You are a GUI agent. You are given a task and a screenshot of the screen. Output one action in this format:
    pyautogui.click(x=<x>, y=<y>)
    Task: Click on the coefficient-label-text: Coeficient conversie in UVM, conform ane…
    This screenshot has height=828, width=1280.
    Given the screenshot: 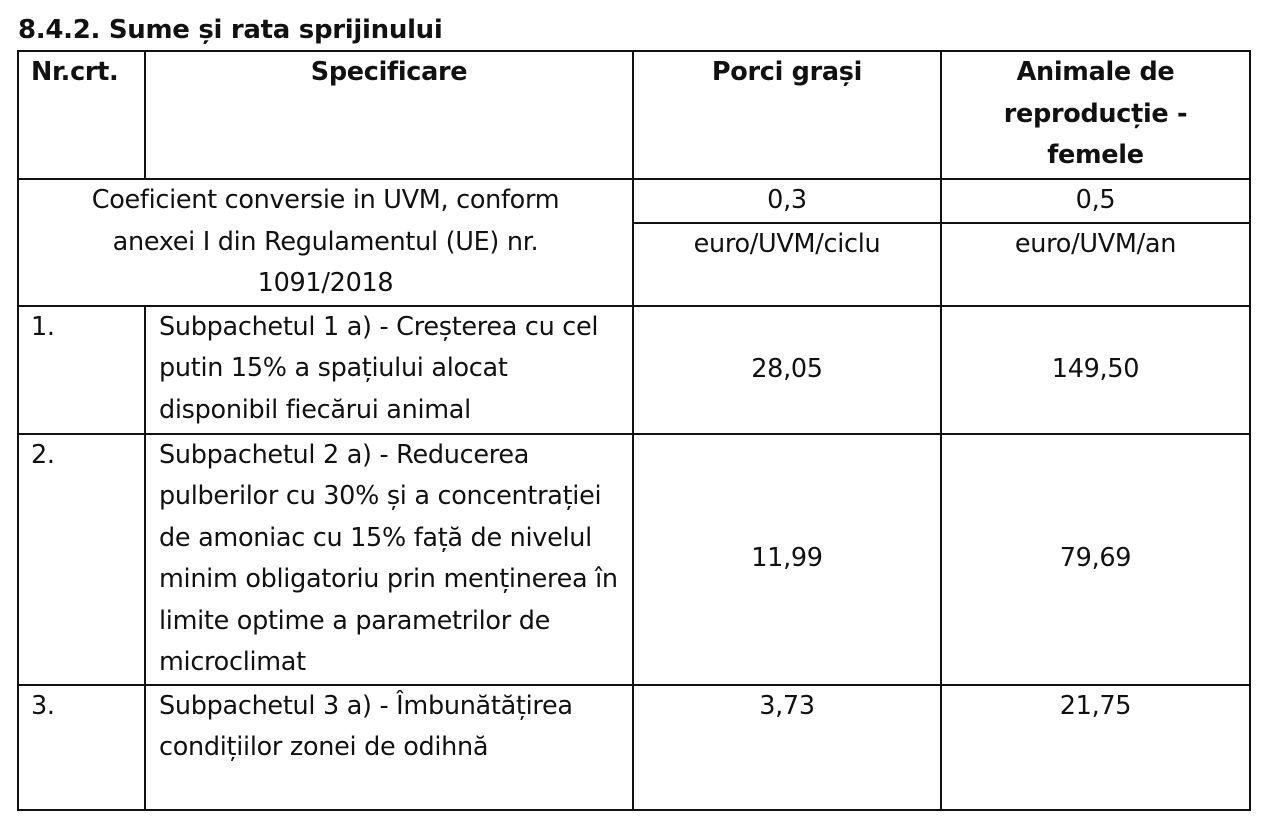 What is the action you would take?
    pyautogui.click(x=325, y=241)
    